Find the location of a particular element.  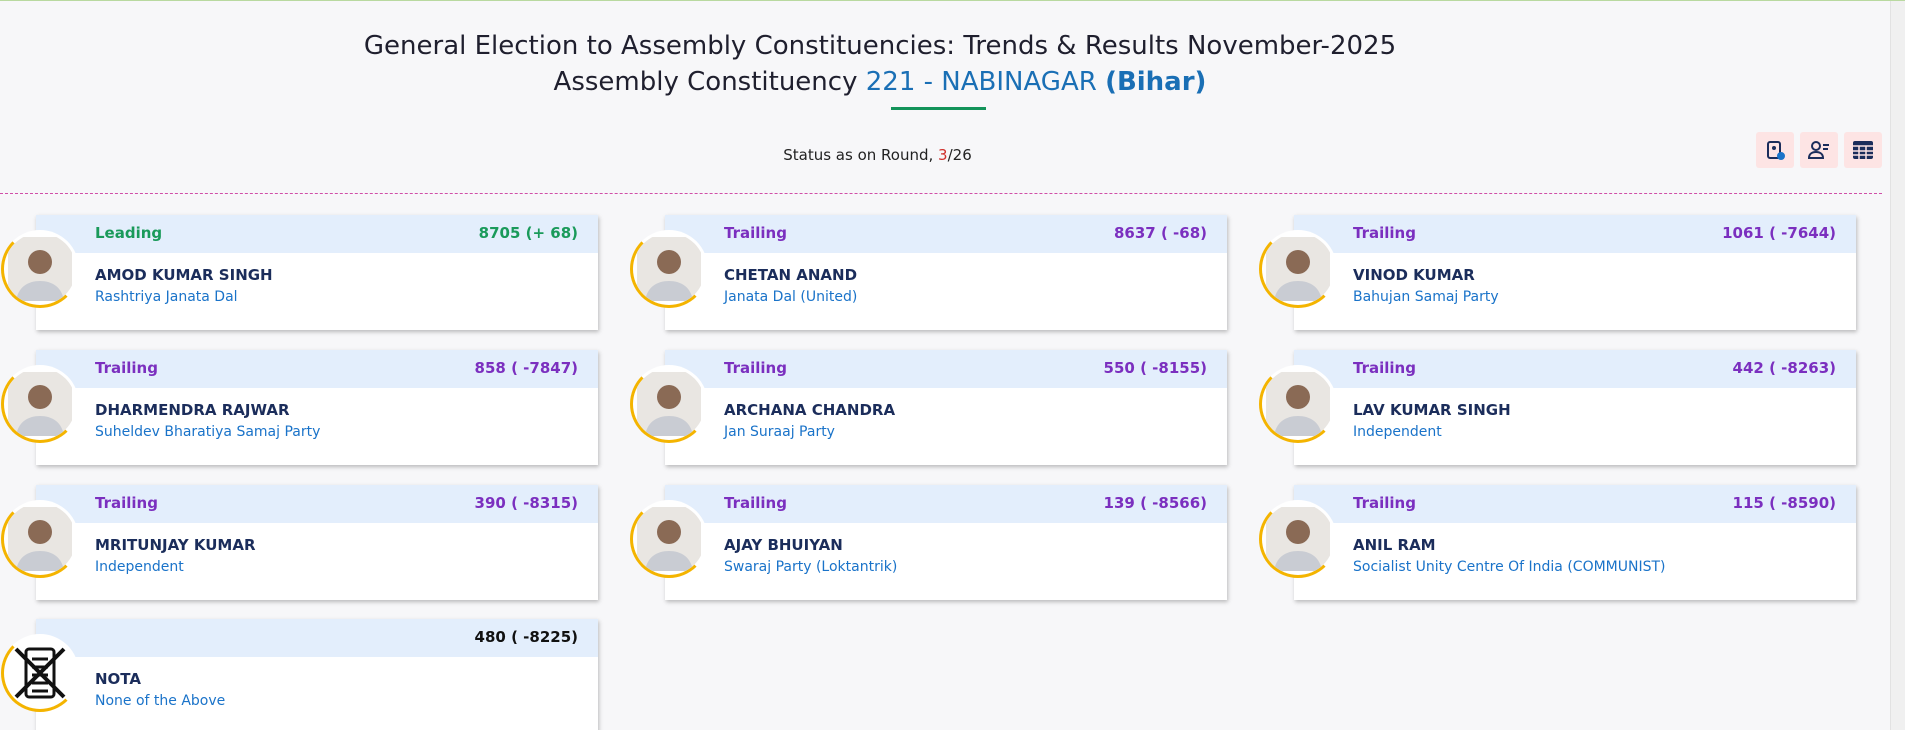

party-name: Bahujan Samaj Party is located at coordinates (1426, 297).